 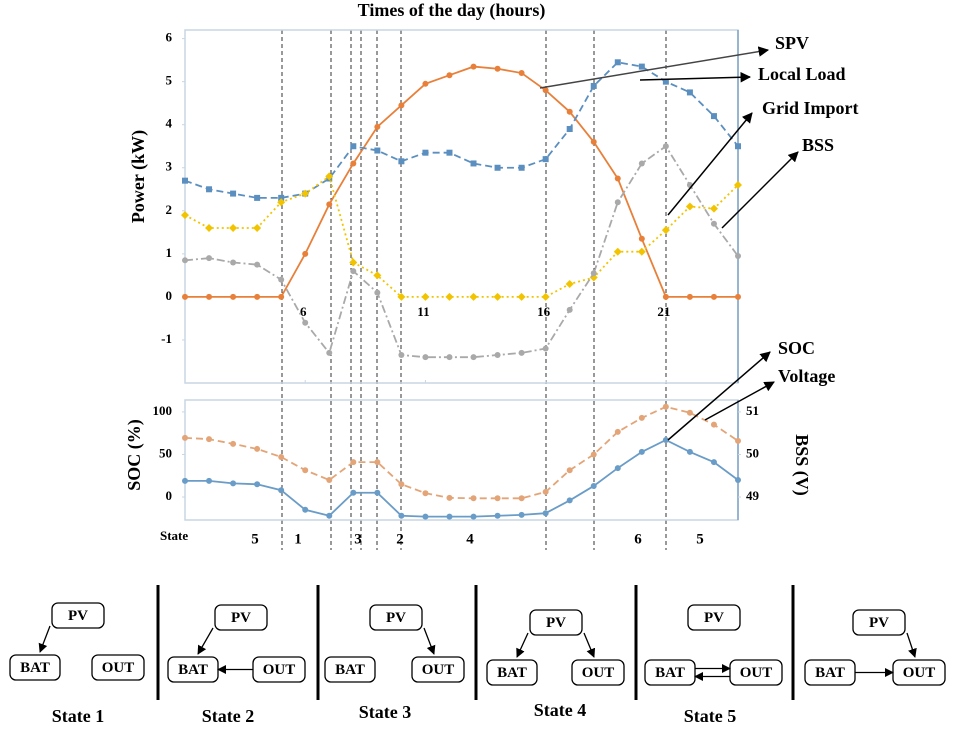 What do you see at coordinates (358, 539) in the screenshot?
I see `state-number: 3` at bounding box center [358, 539].